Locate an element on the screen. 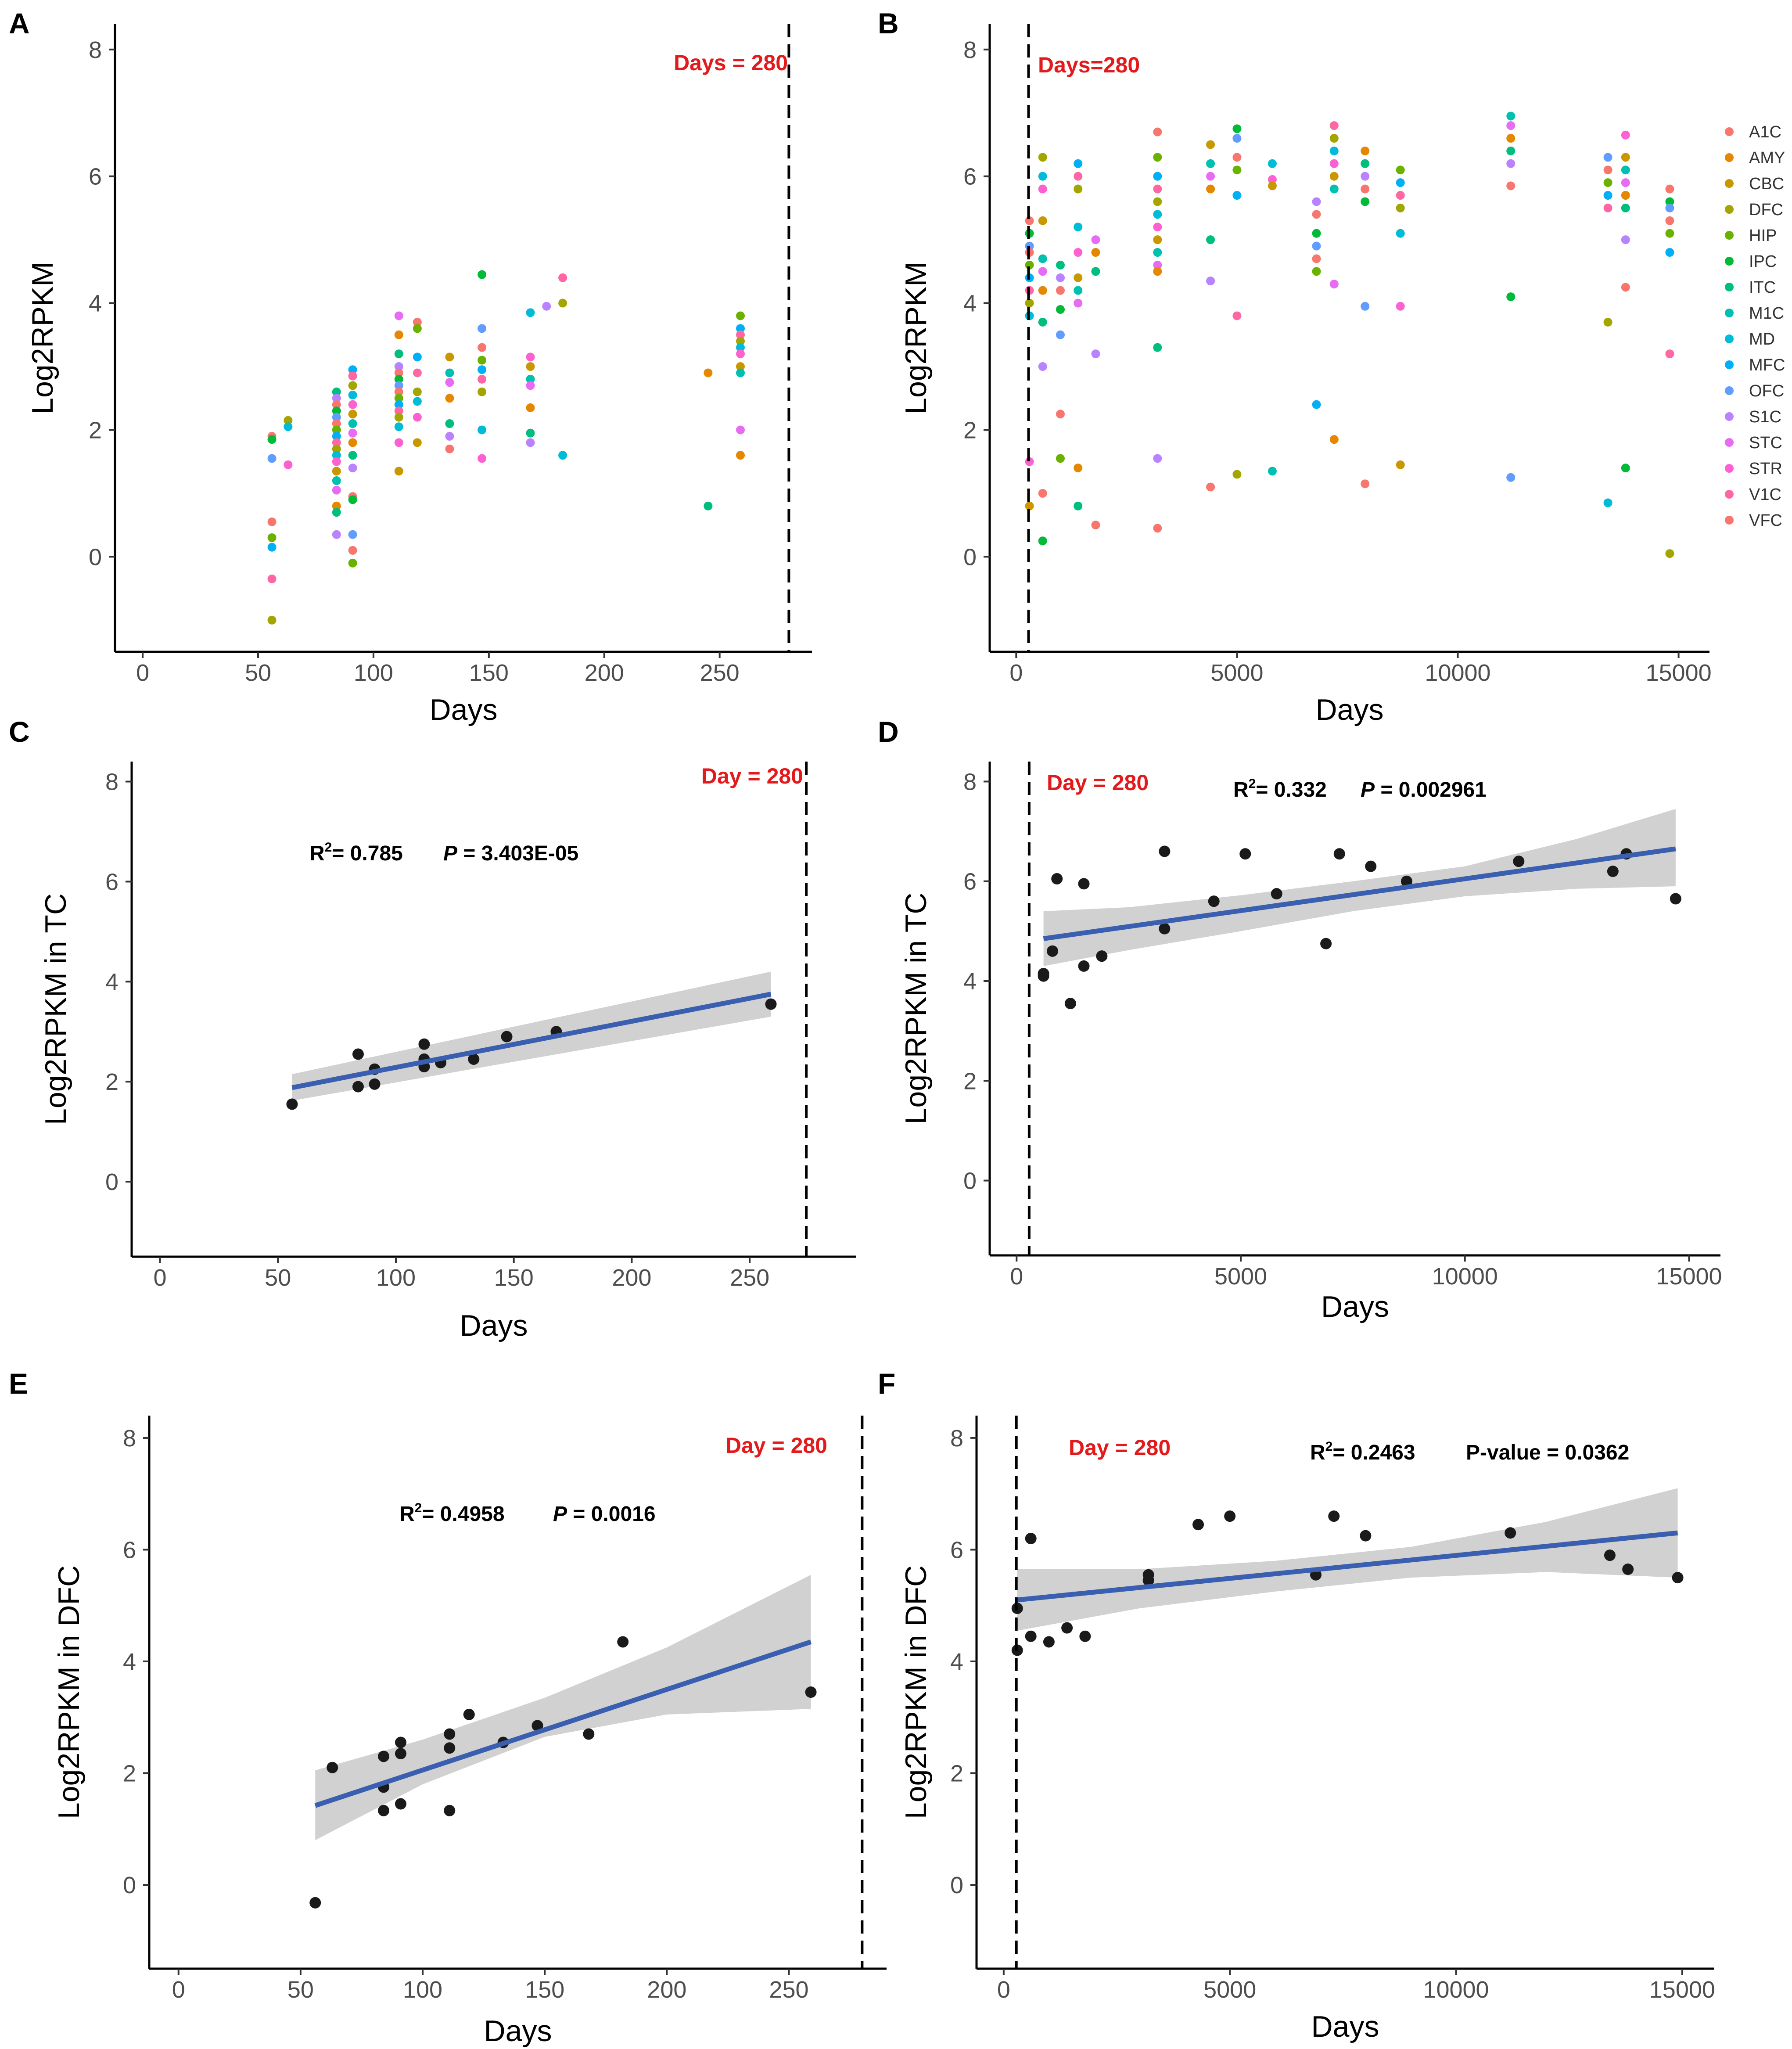 Image resolution: width=1792 pixels, height=2049 pixels. legend-label: STR is located at coordinates (1765, 469).